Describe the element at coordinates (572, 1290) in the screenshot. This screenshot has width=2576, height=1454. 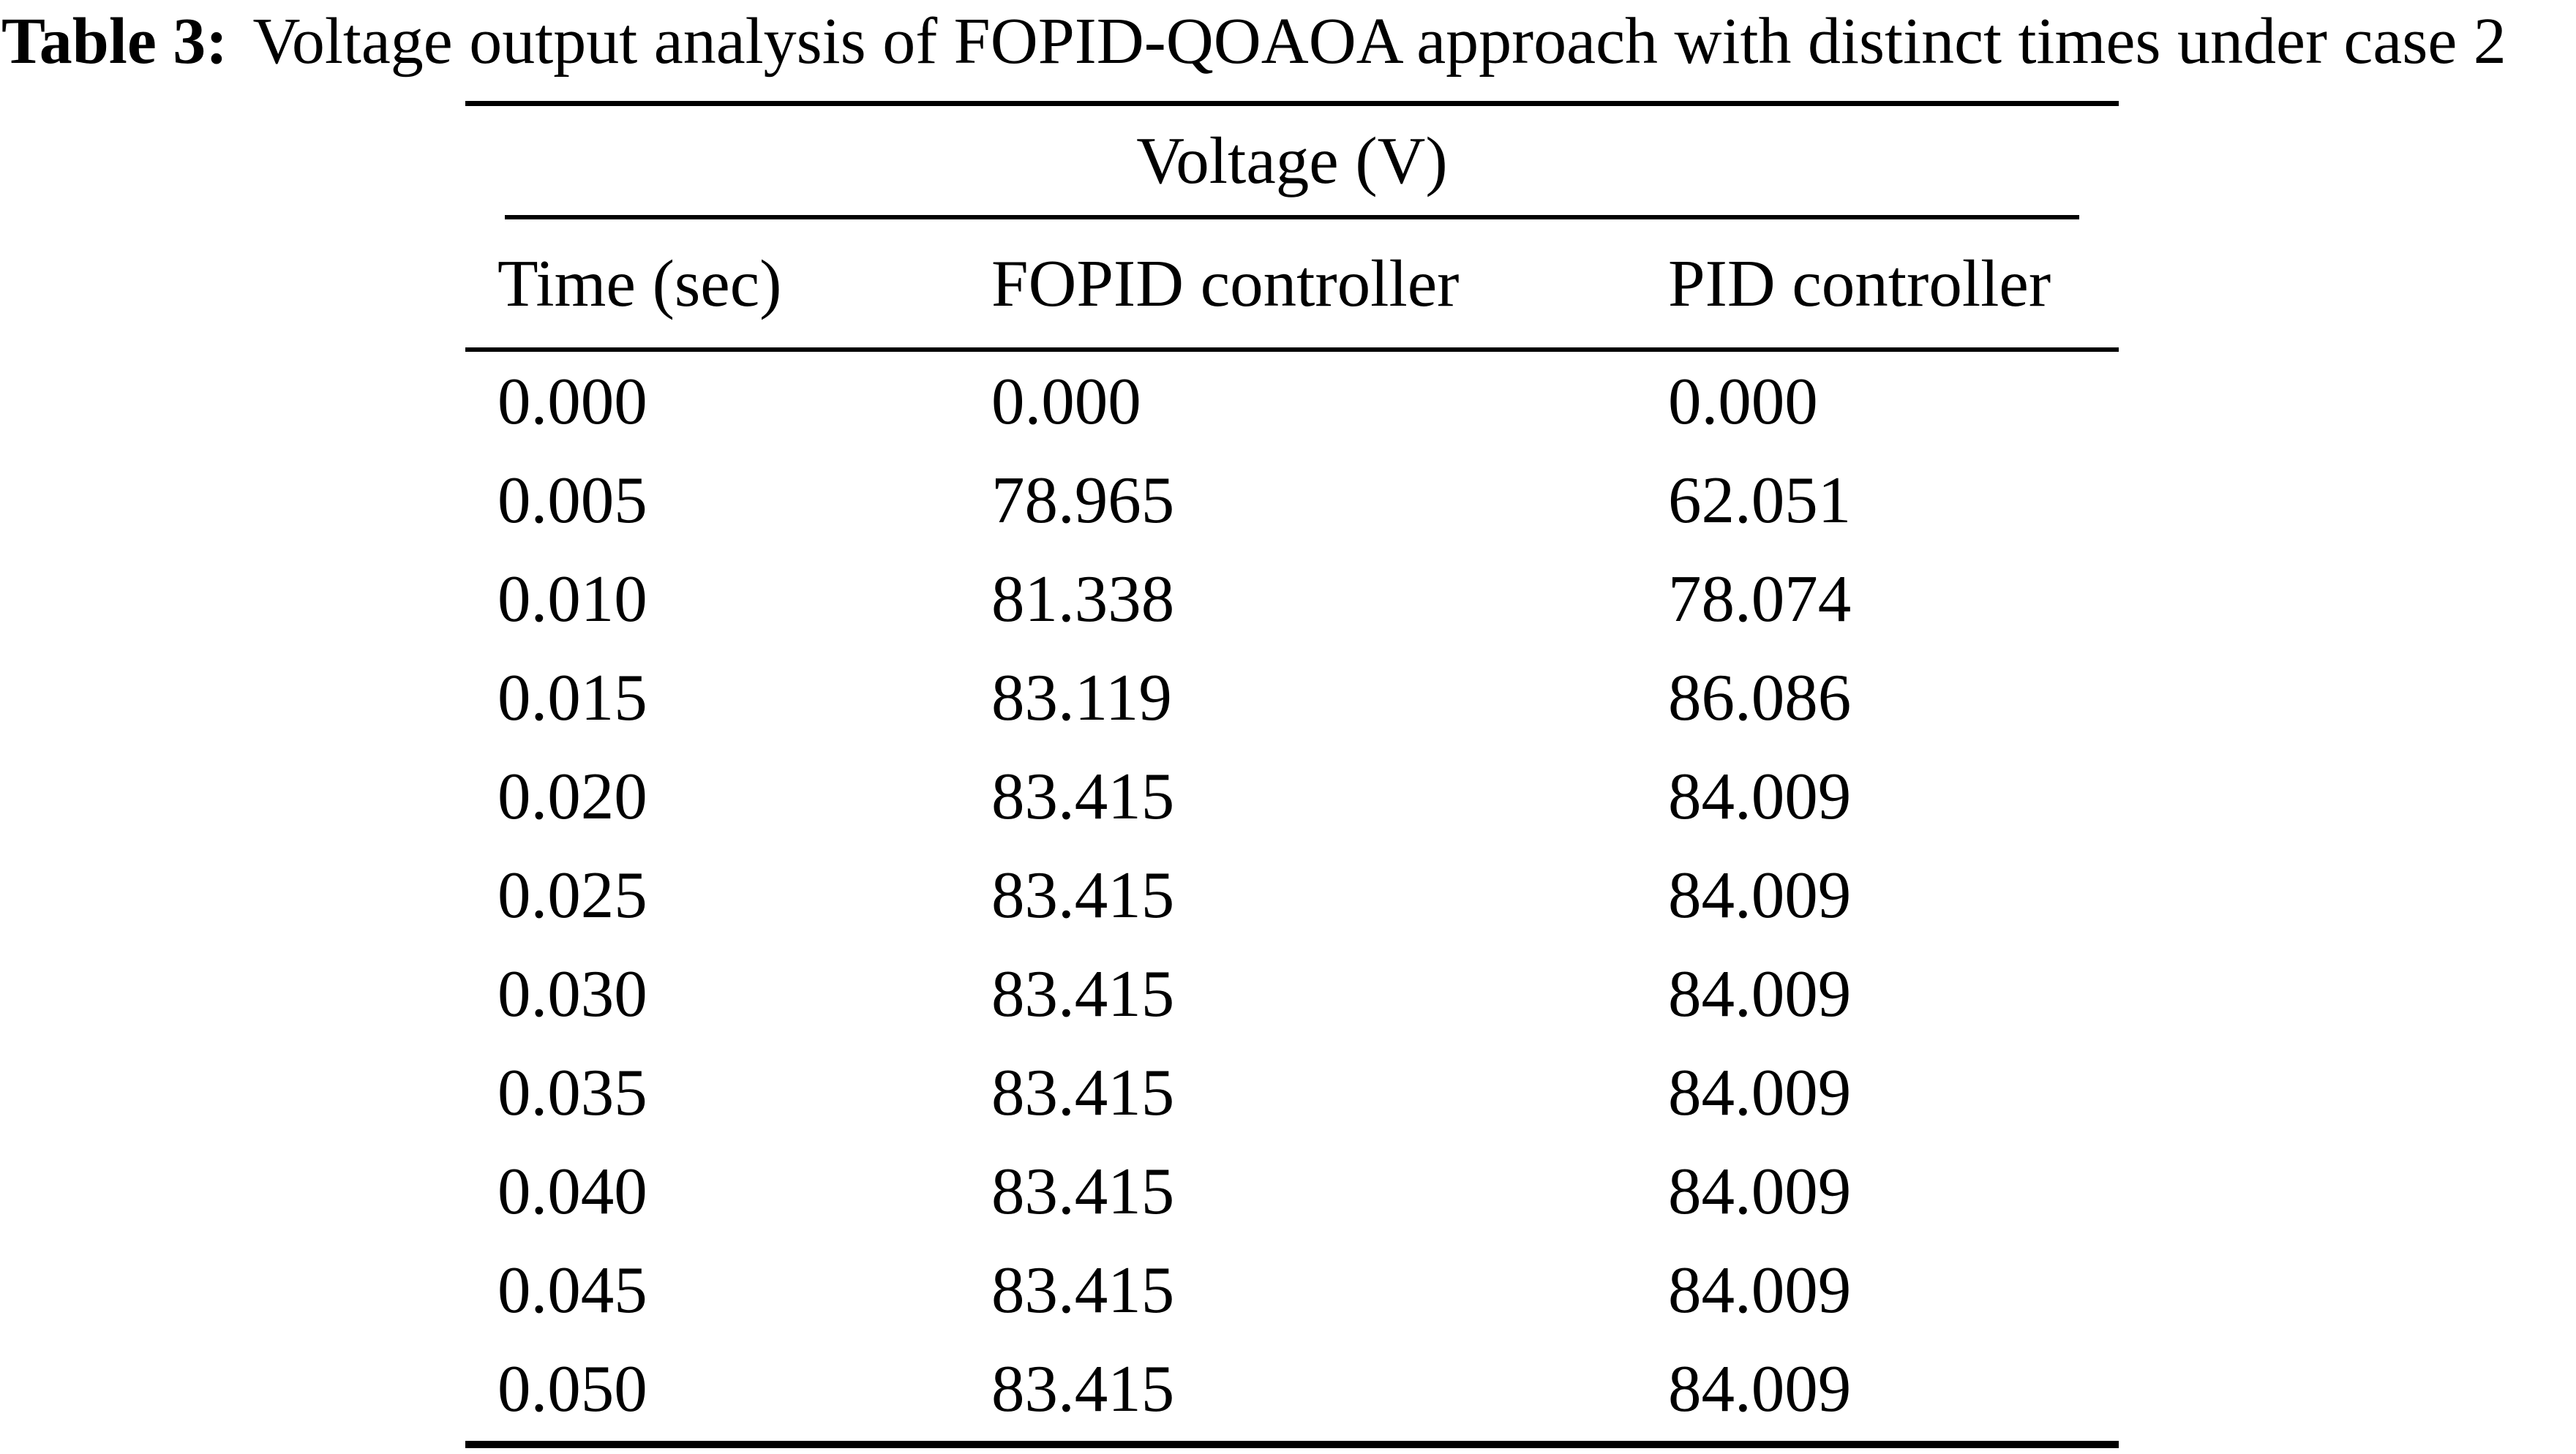
I see `table-cell: 0.045` at that location.